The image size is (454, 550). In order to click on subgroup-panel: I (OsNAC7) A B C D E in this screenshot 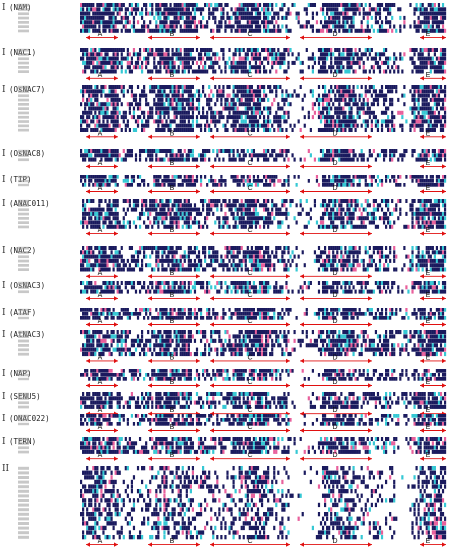, I will do `click(224, 112)`.